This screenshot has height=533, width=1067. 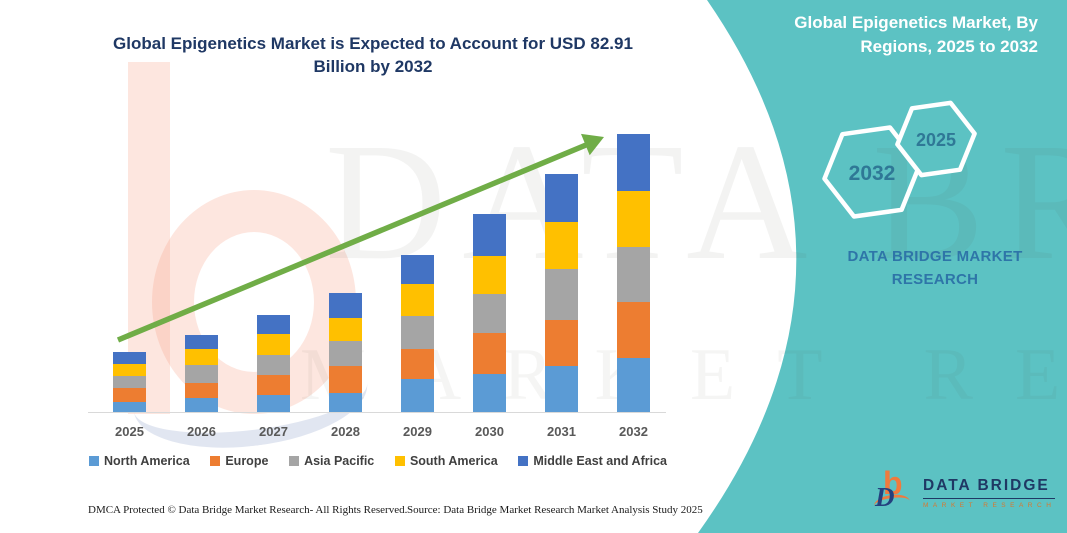 I want to click on bar-segment-2030-south-america, so click(x=489, y=275).